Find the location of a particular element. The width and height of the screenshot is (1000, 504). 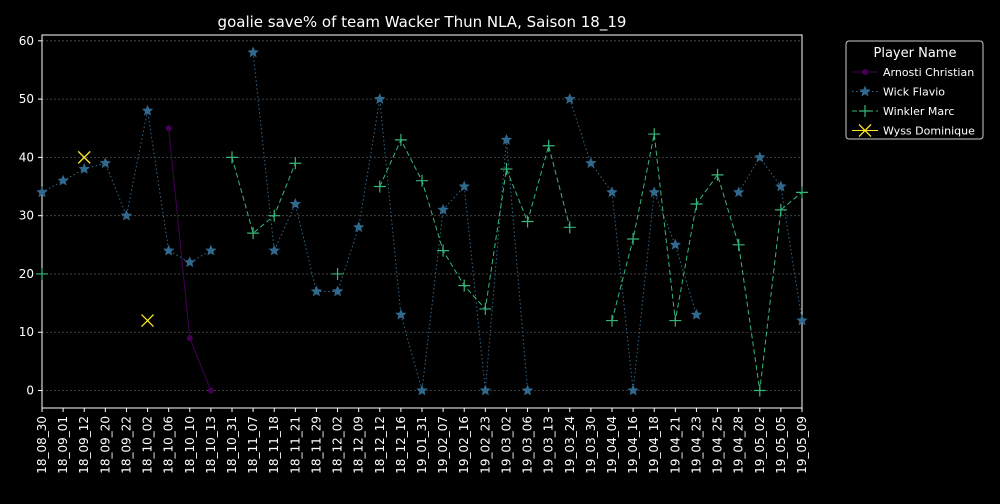

x-tick-label: 19_04_28 is located at coordinates (739, 445).